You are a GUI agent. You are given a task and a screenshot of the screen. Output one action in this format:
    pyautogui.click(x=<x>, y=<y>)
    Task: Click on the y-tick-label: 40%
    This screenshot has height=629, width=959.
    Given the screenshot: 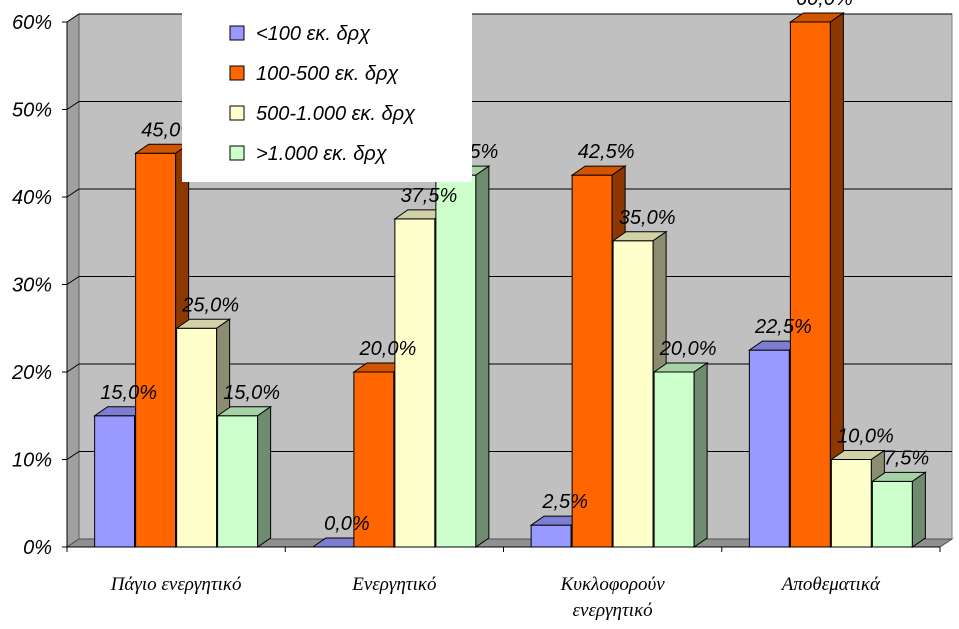 What is the action you would take?
    pyautogui.click(x=32, y=198)
    